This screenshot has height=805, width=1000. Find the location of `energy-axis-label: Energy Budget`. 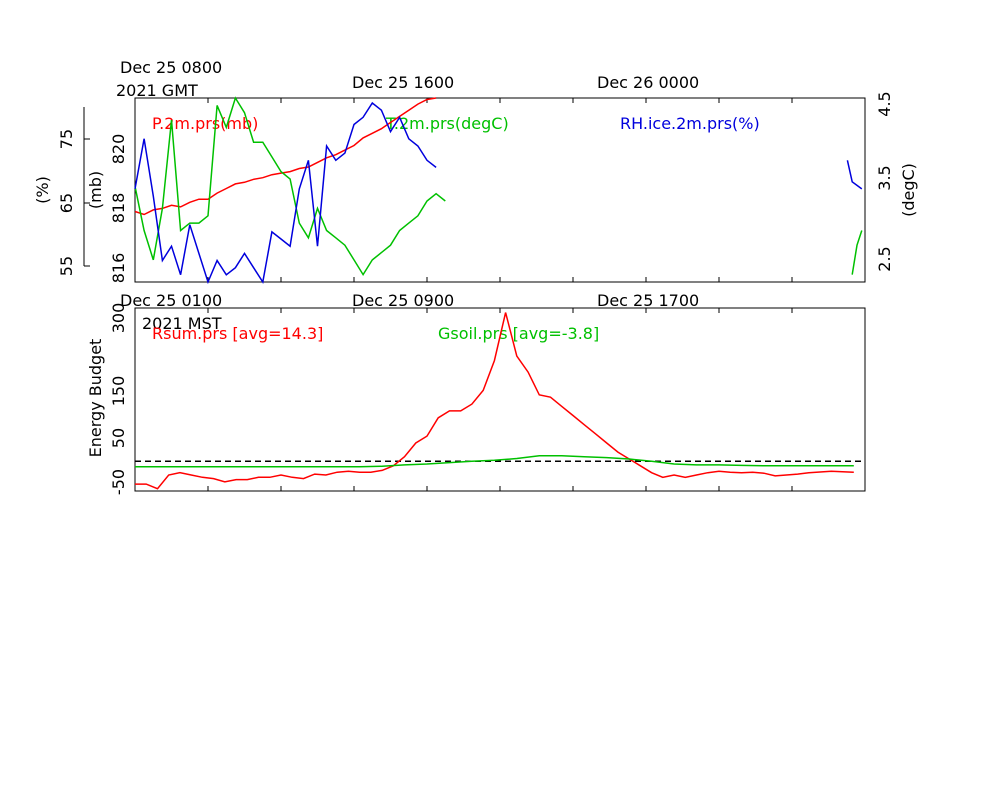

energy-axis-label: Energy Budget is located at coordinates (95, 398).